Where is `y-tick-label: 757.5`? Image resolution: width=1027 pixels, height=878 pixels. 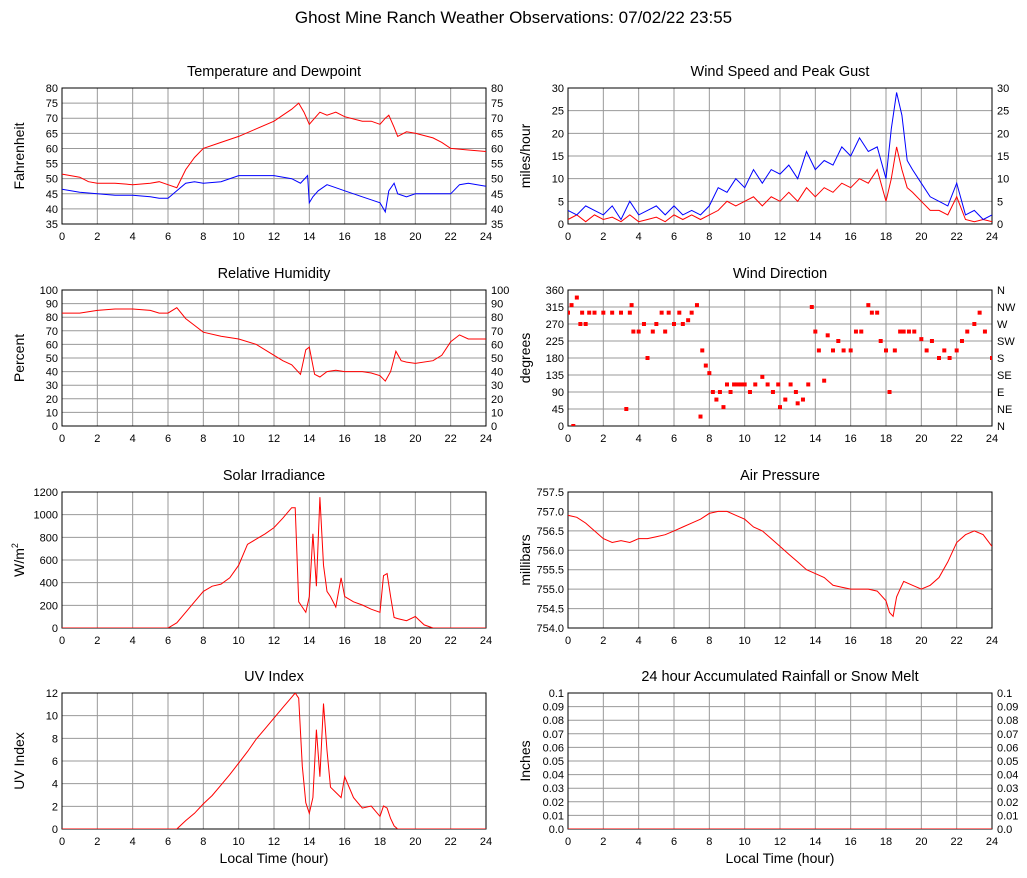
y-tick-label: 757.5 is located at coordinates (550, 493).